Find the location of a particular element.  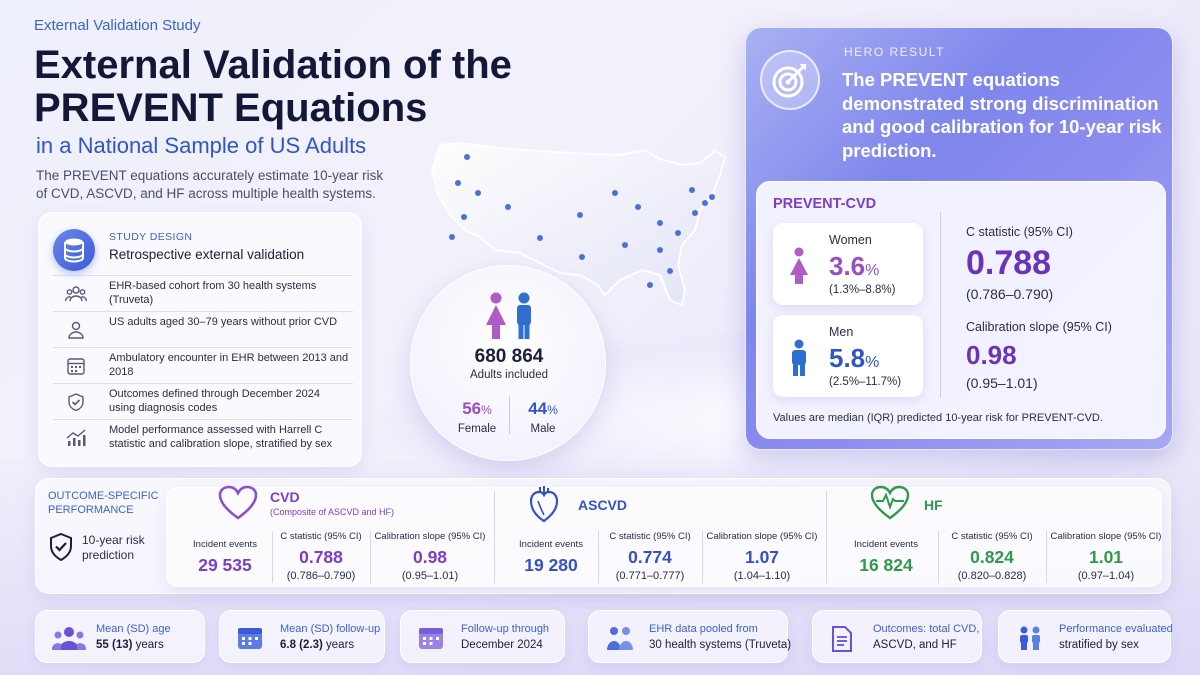

men-risk-box: Men 5.8% (2.5%–11.7%) is located at coordinates (848, 356).